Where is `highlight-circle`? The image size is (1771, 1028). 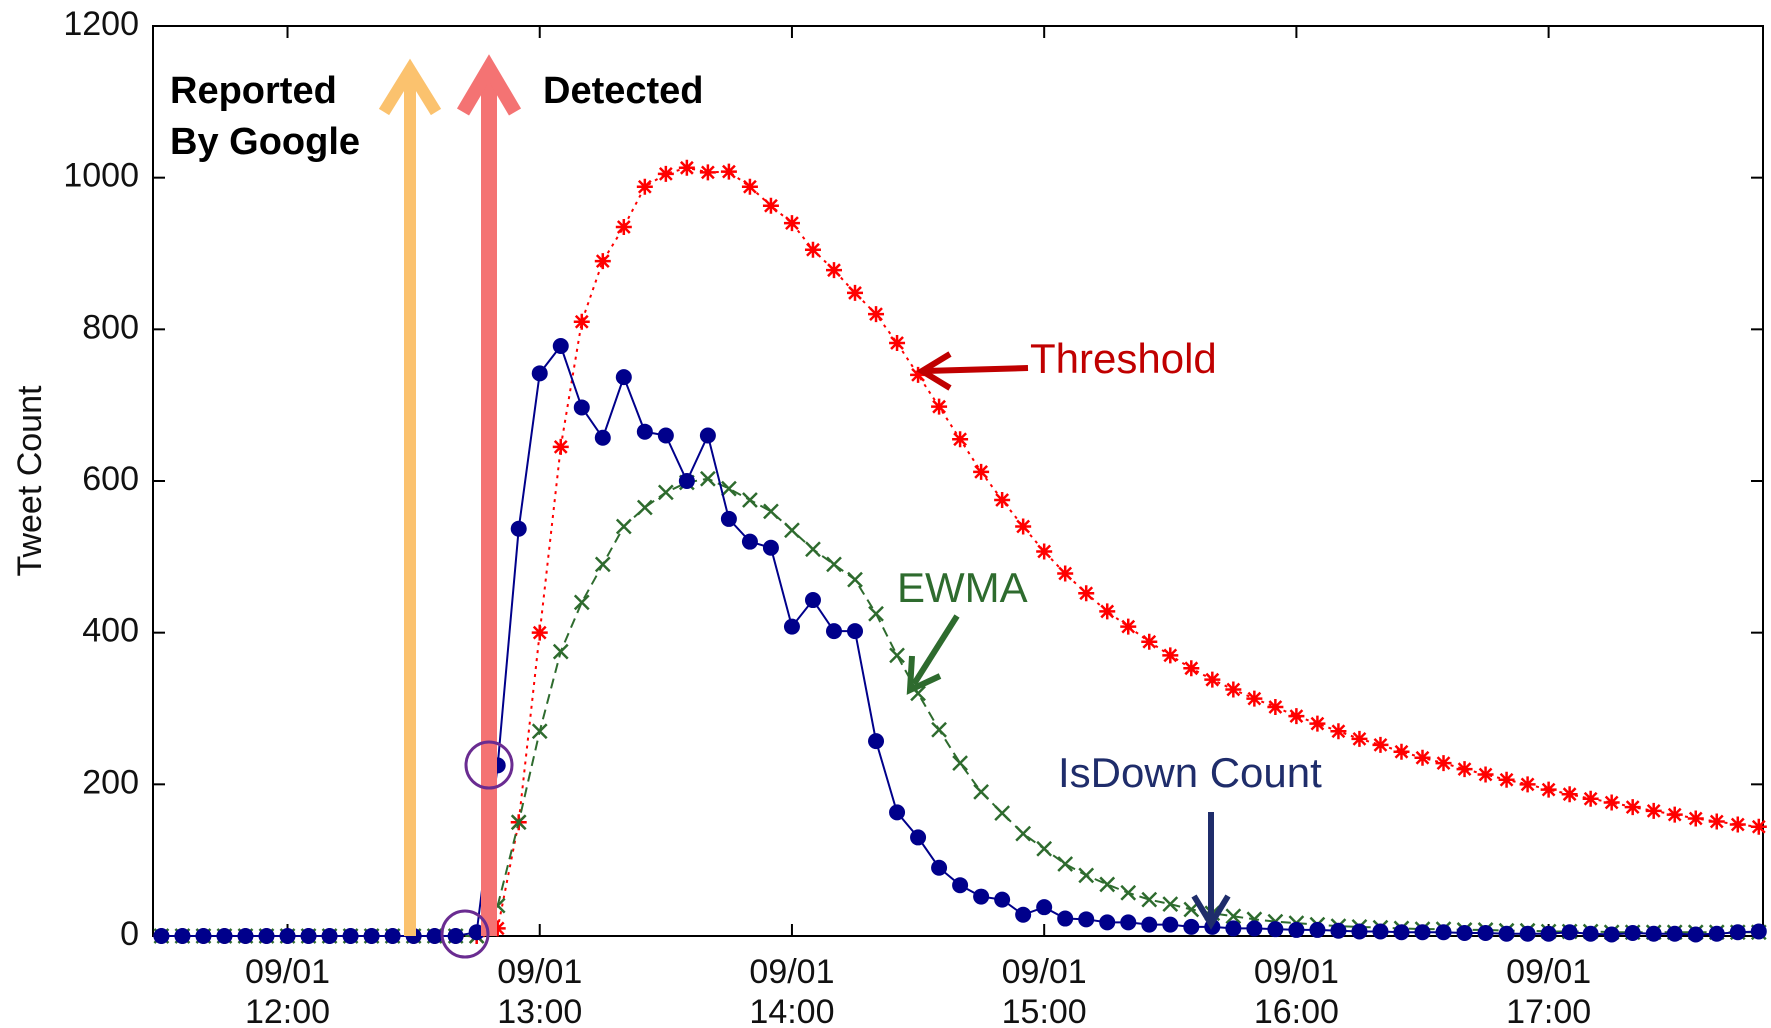
highlight-circle is located at coordinates (465, 934).